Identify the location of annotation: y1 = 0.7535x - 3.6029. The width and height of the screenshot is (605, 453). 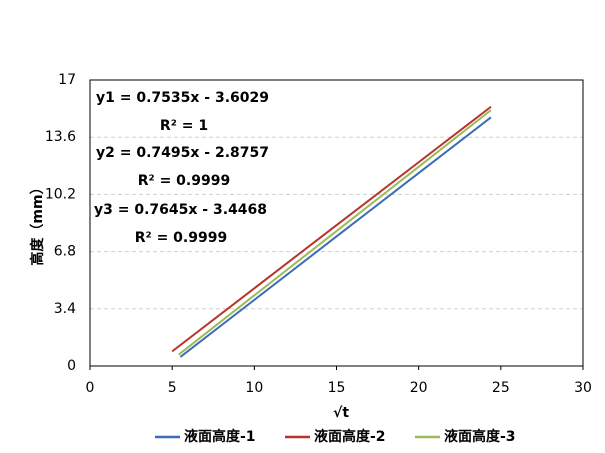
(182, 98).